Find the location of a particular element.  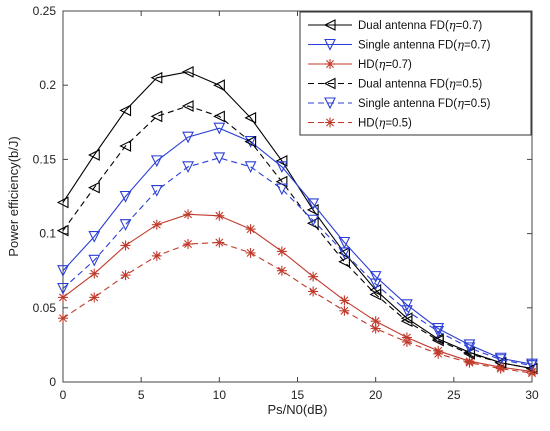

x-tick-label: 5 is located at coordinates (141, 395).